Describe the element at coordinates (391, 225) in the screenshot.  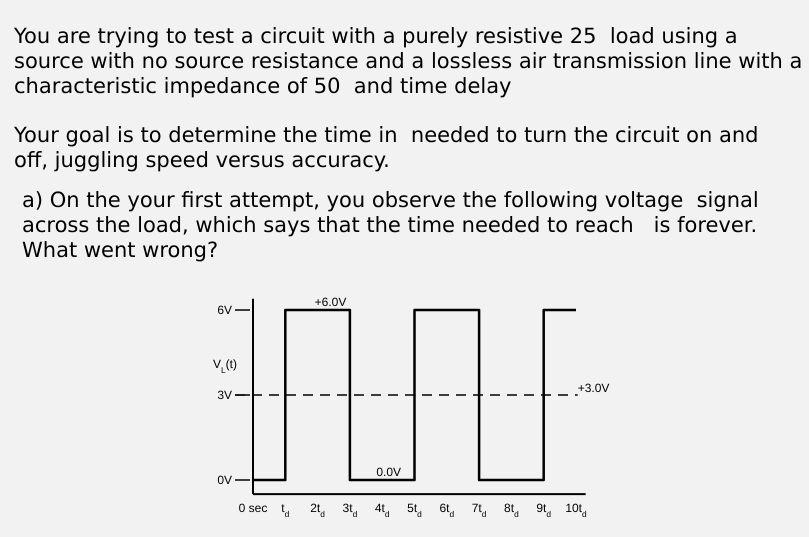
I see `text: a) On the your first attempt, you observe the following voltage signal across the load, which says that the time needed to reach is forever. What went wrong?` at that location.